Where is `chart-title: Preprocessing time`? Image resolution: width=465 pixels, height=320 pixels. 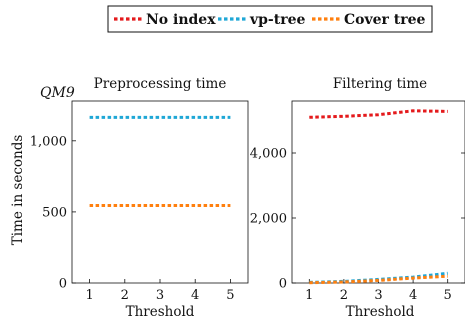 chart-title: Preprocessing time is located at coordinates (160, 84).